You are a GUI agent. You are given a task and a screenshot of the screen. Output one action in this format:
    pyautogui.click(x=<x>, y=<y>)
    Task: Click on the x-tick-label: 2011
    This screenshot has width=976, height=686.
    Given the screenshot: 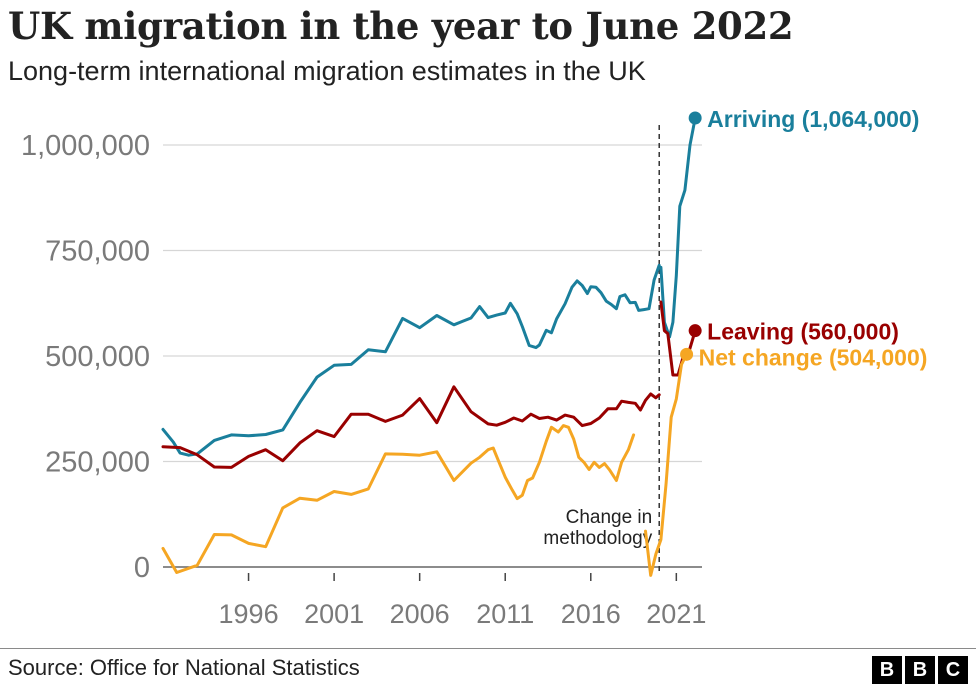 What is the action you would take?
    pyautogui.click(x=505, y=614)
    